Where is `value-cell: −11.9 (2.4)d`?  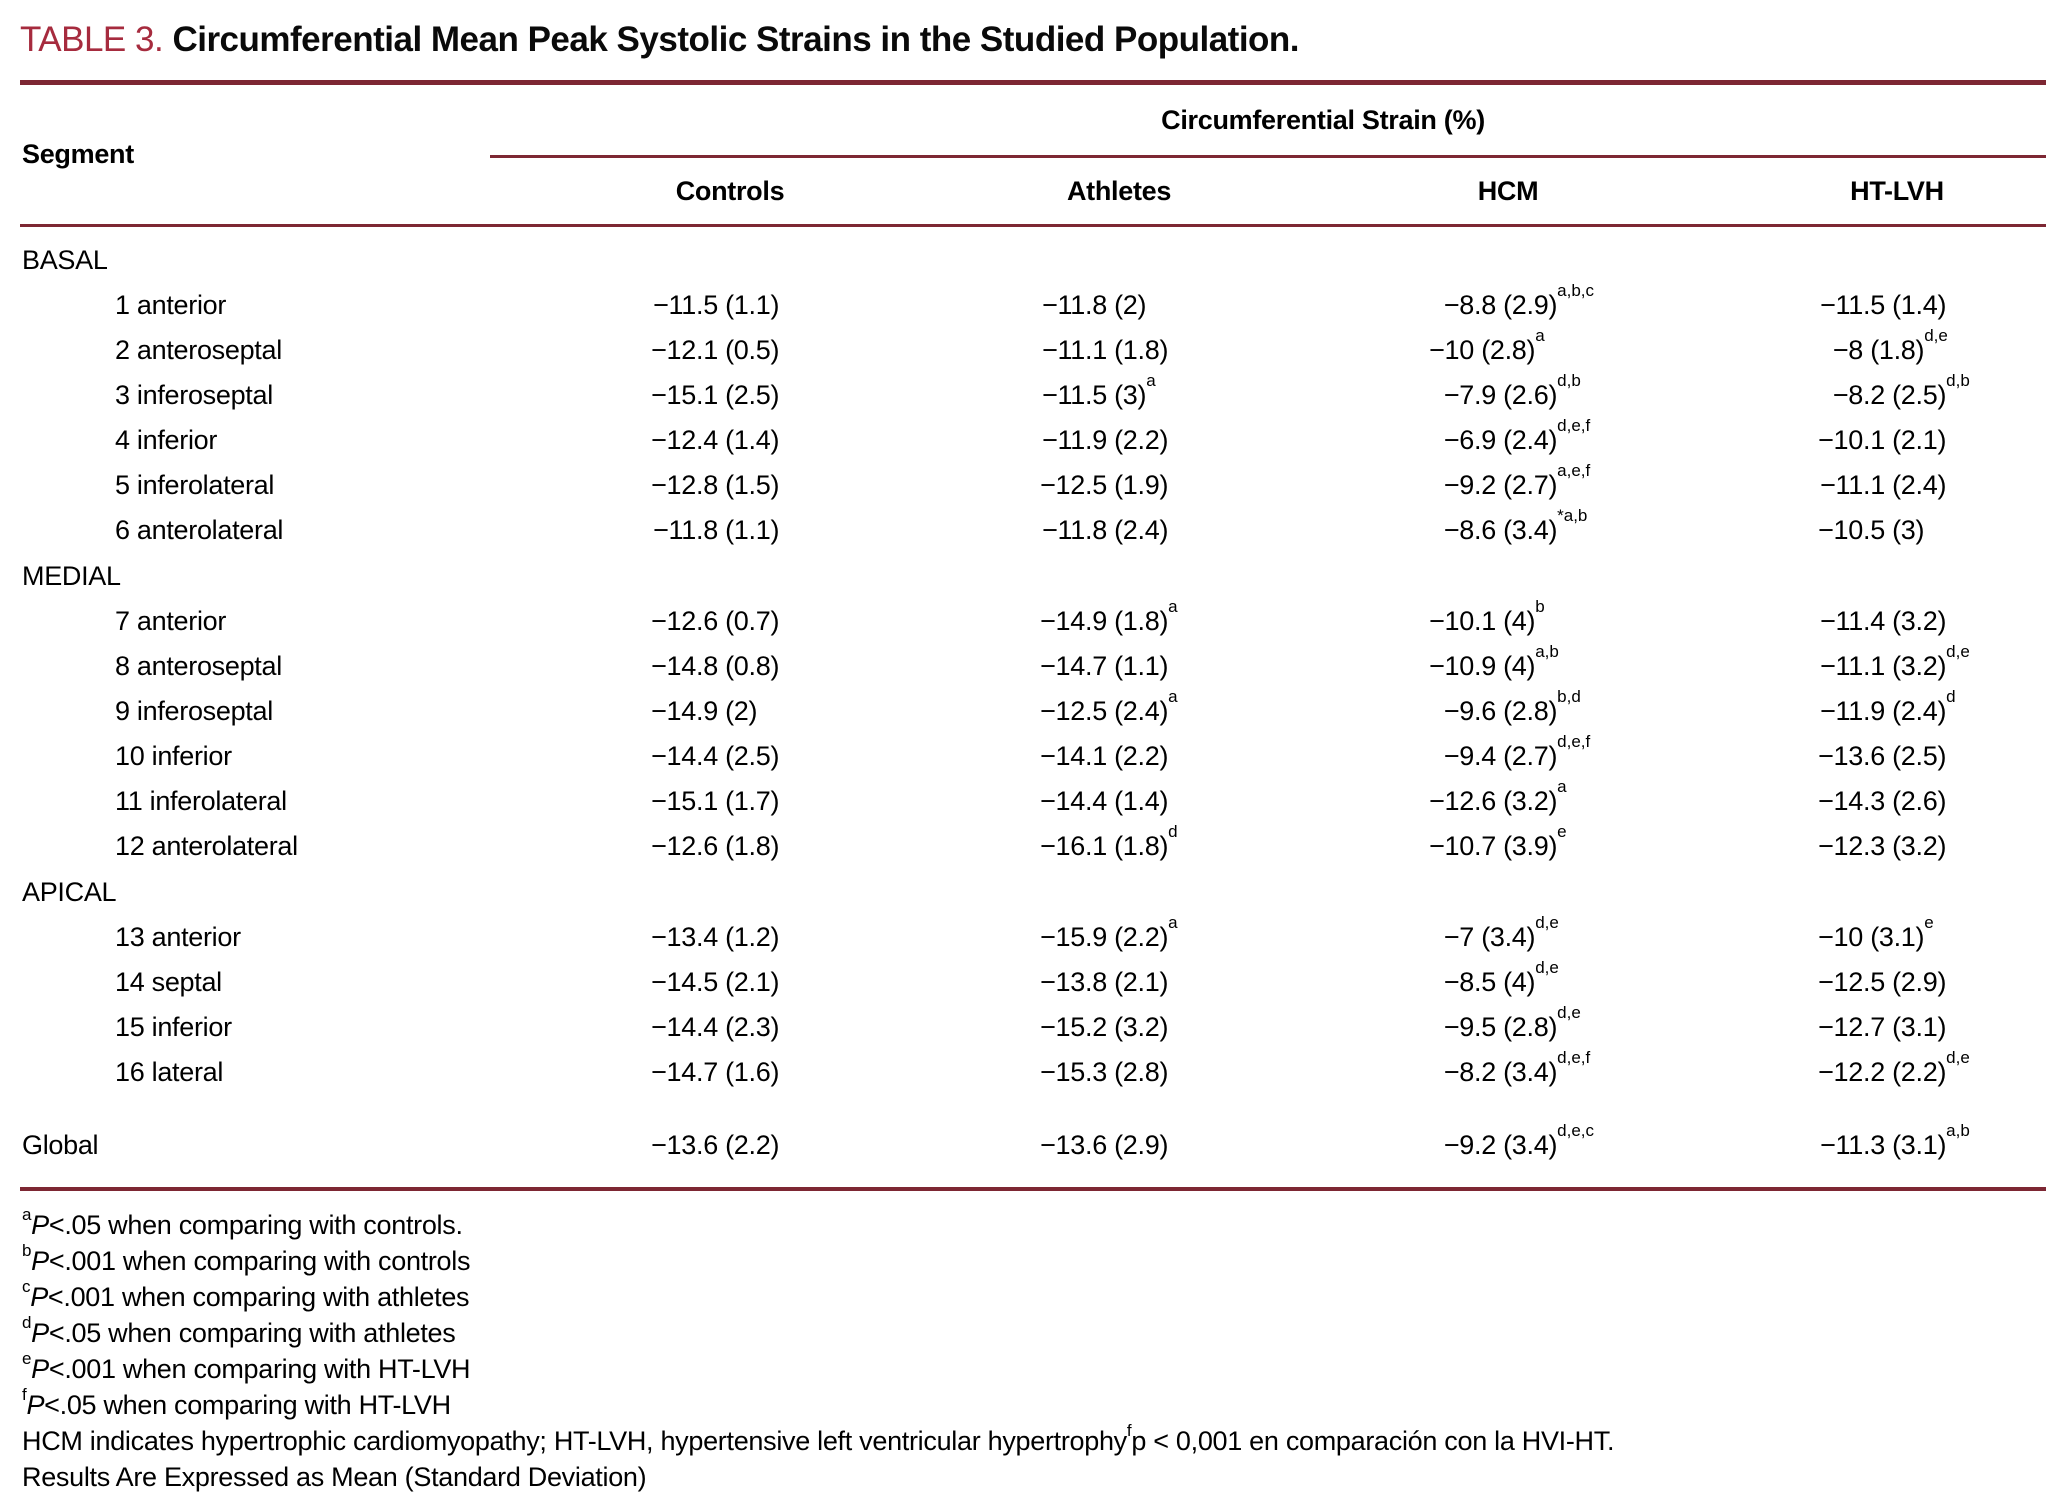
value-cell: −11.9 (2.4)d is located at coordinates (1851, 711).